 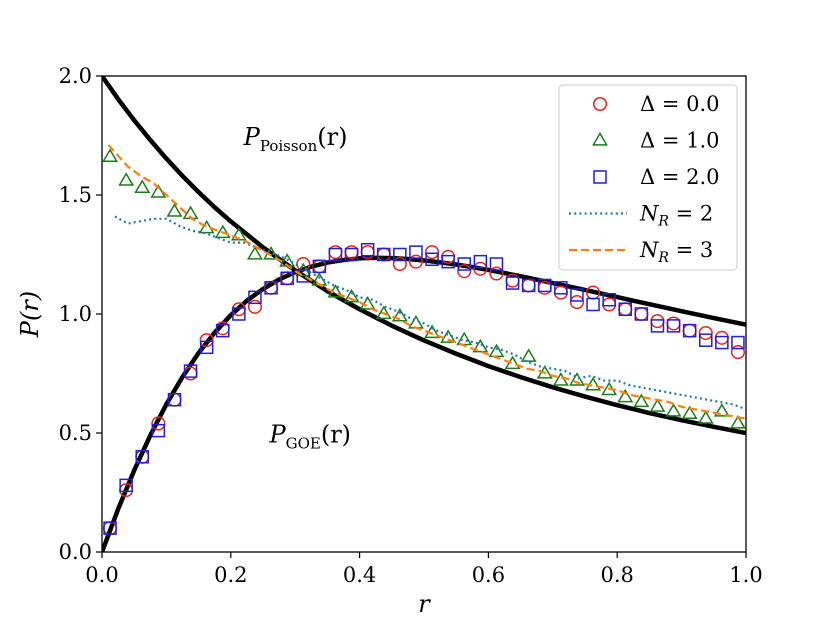 What do you see at coordinates (680, 141) in the screenshot?
I see `legend-label: Δ = 1.0` at bounding box center [680, 141].